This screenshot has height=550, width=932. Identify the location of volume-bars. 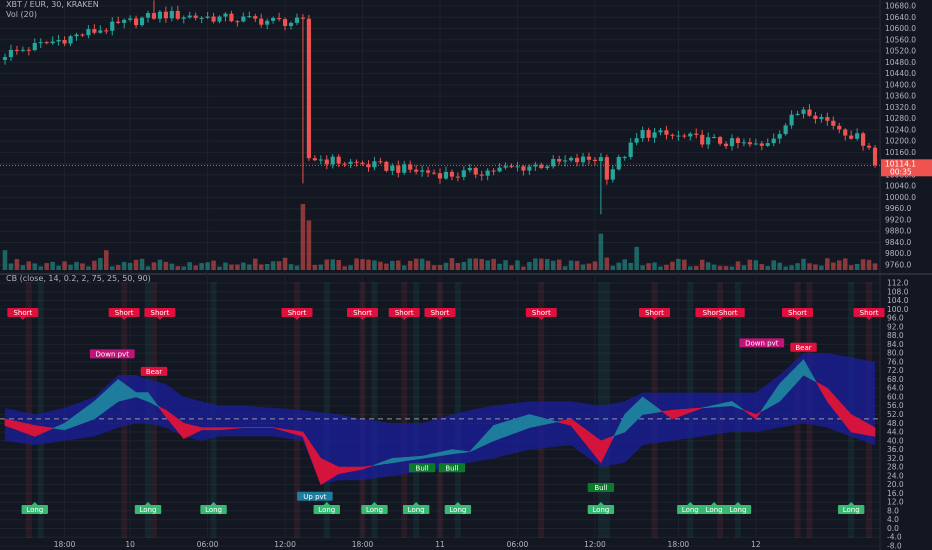
(440, 237).